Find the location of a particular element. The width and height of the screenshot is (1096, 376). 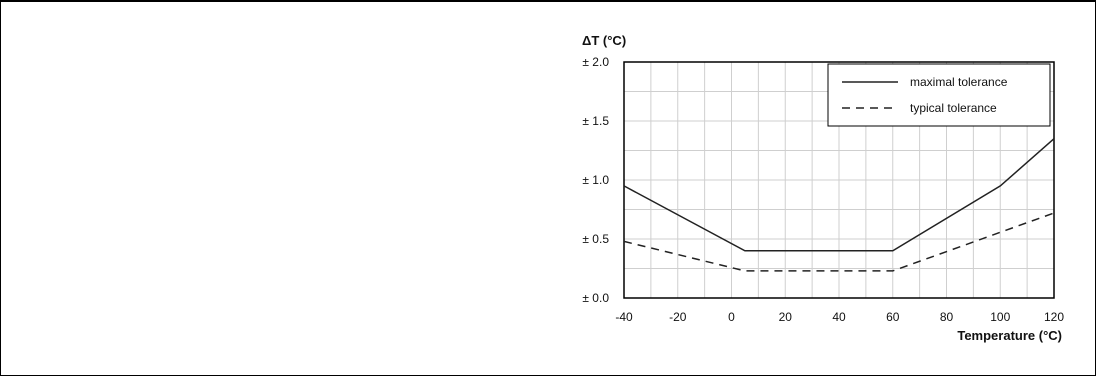

x-tick-label: 40 is located at coordinates (839, 317).